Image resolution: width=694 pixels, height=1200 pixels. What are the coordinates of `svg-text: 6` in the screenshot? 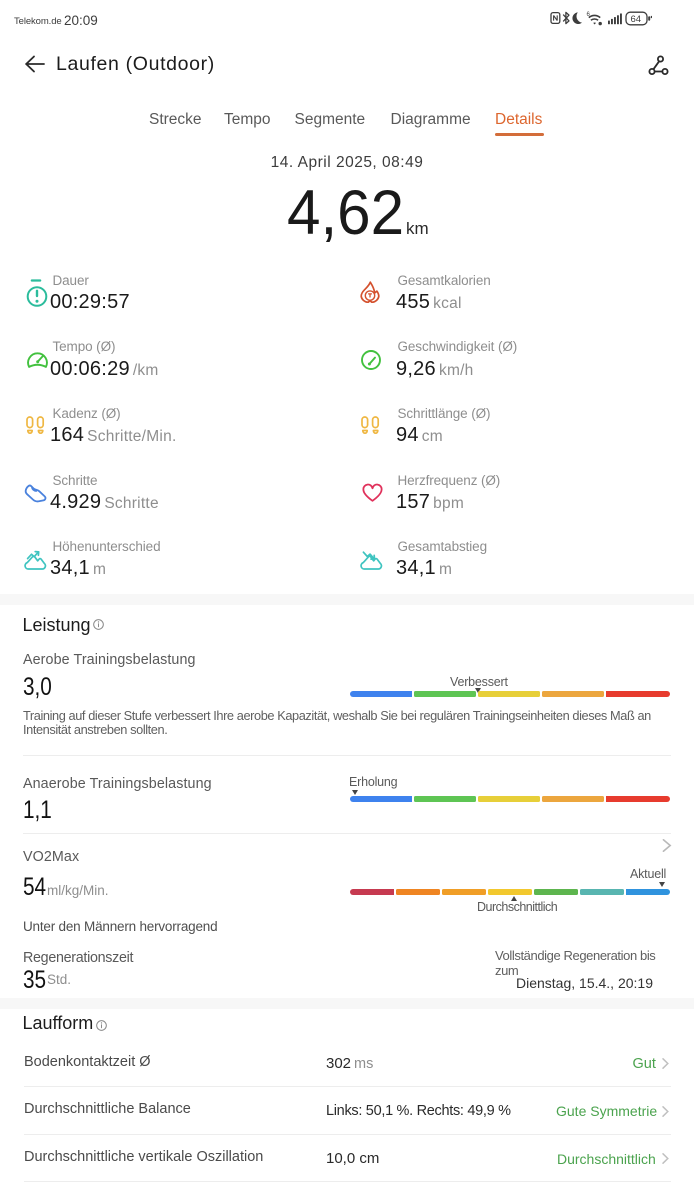 It's located at (589, 15).